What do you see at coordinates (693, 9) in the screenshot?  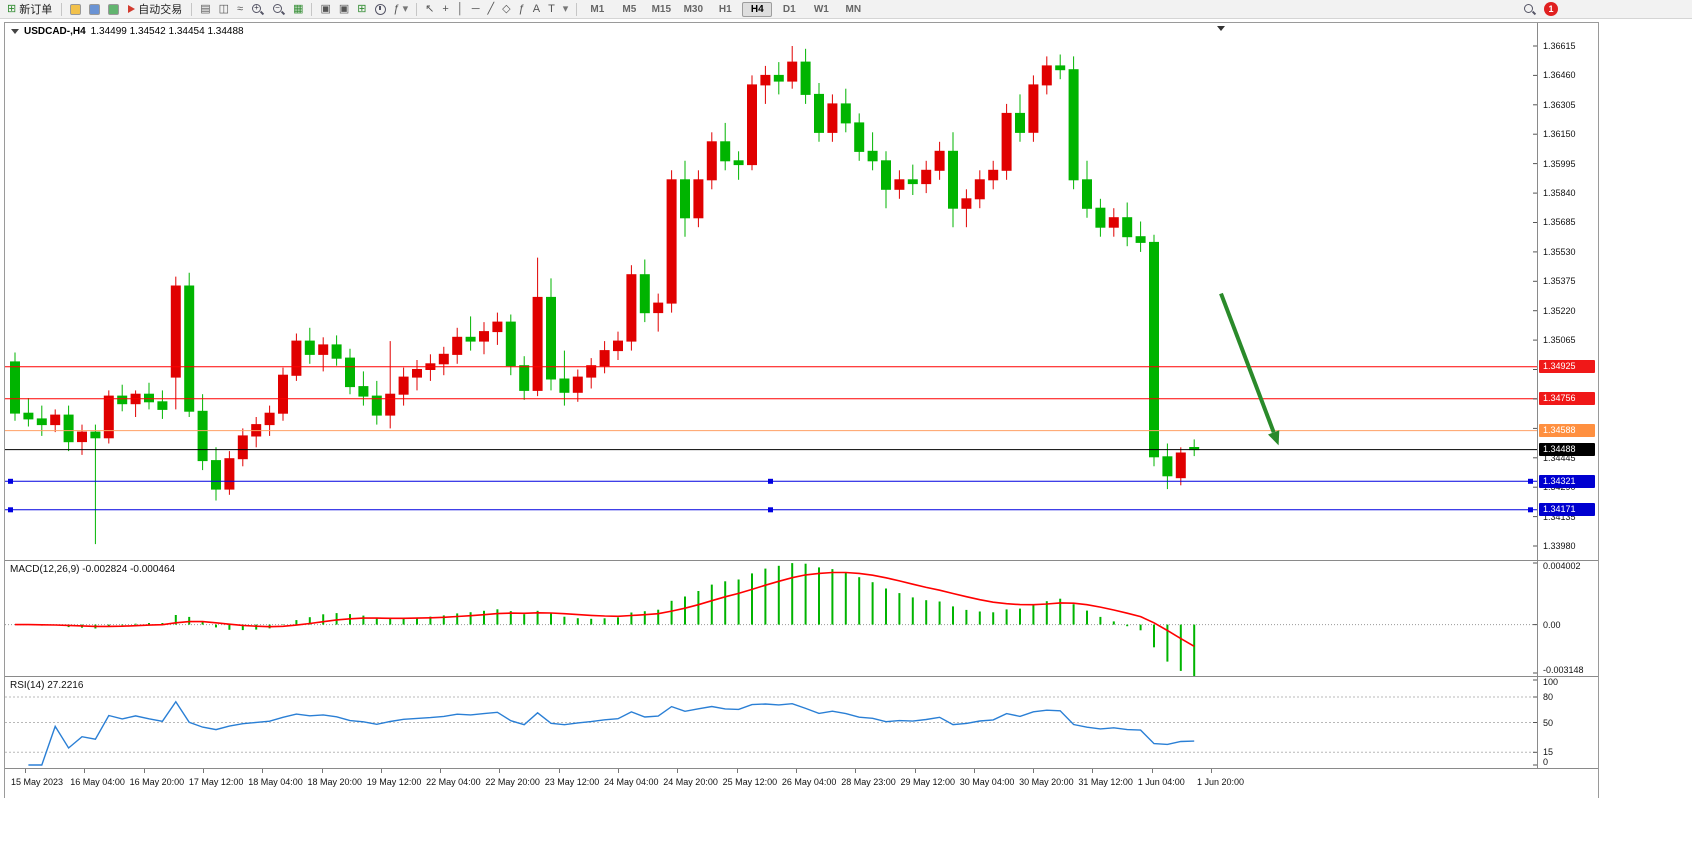 I see `timeframe-button-m30: M30` at bounding box center [693, 9].